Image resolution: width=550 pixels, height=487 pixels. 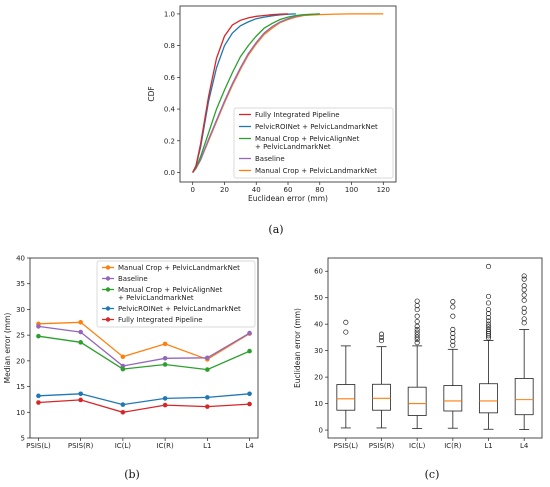 I want to click on panel-a-legend-label: Baseline, so click(x=270, y=159).